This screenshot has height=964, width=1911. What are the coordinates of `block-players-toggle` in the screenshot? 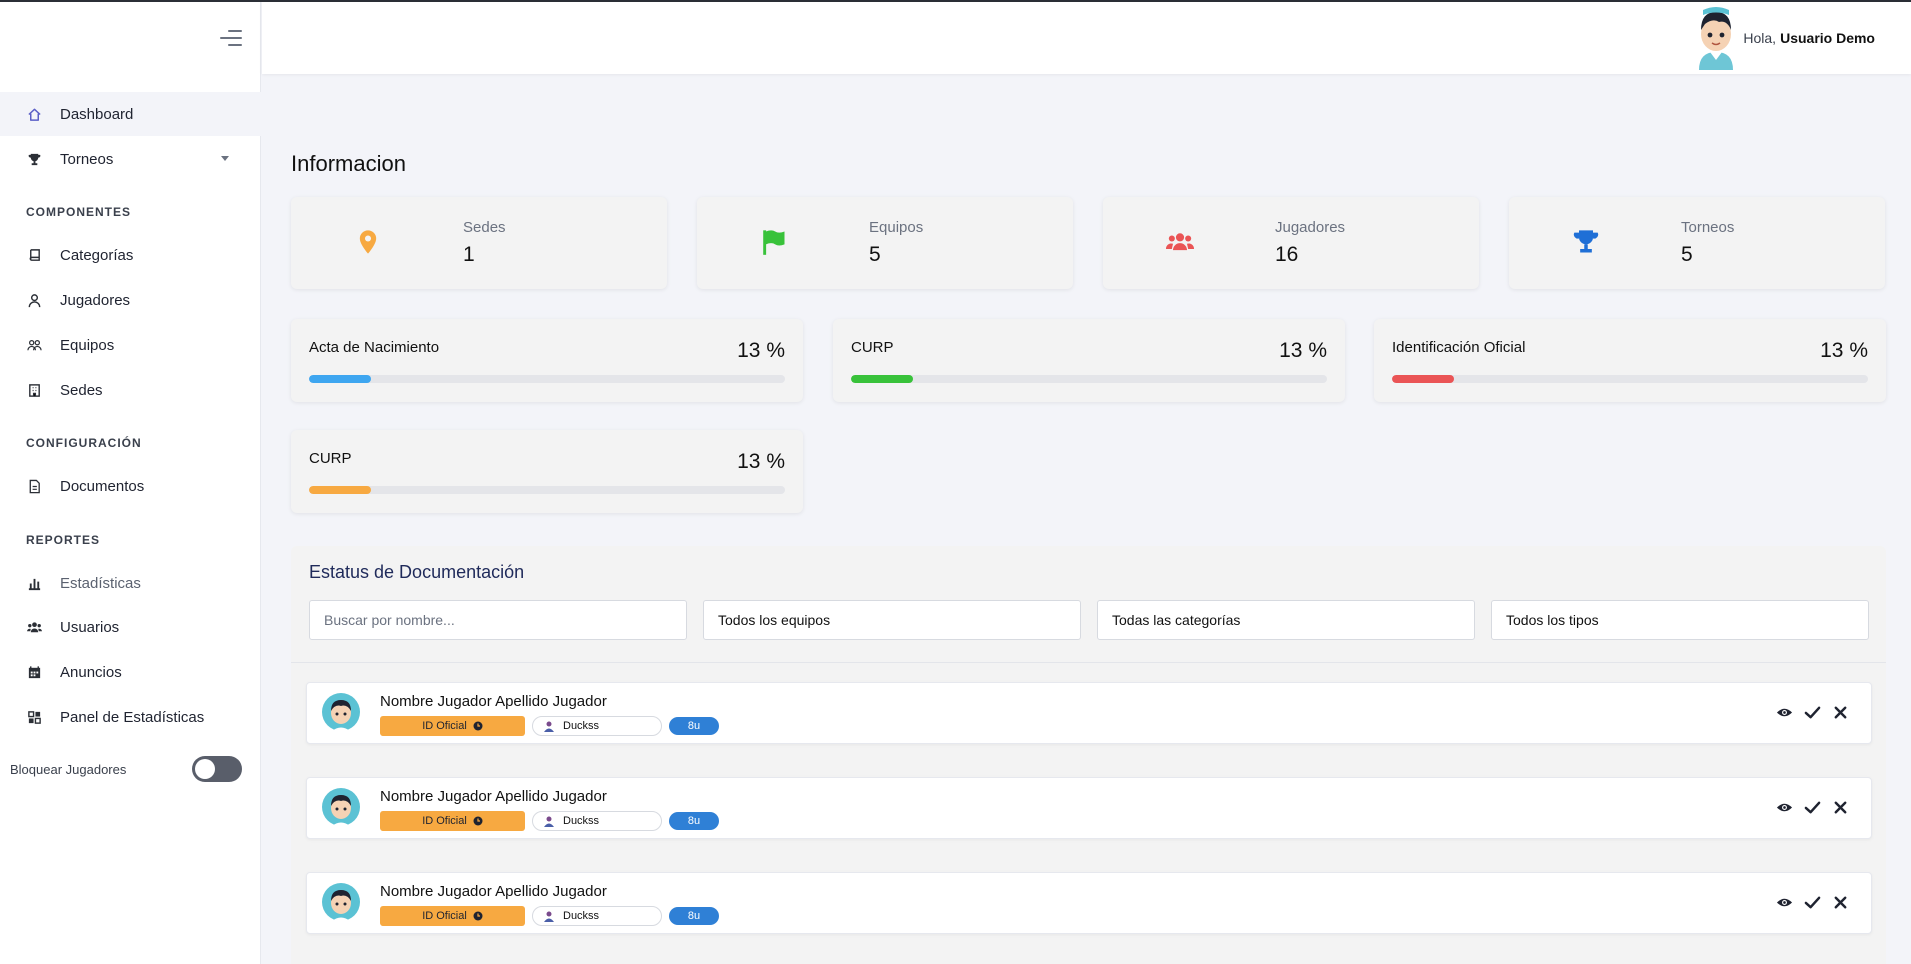 It's located at (217, 769).